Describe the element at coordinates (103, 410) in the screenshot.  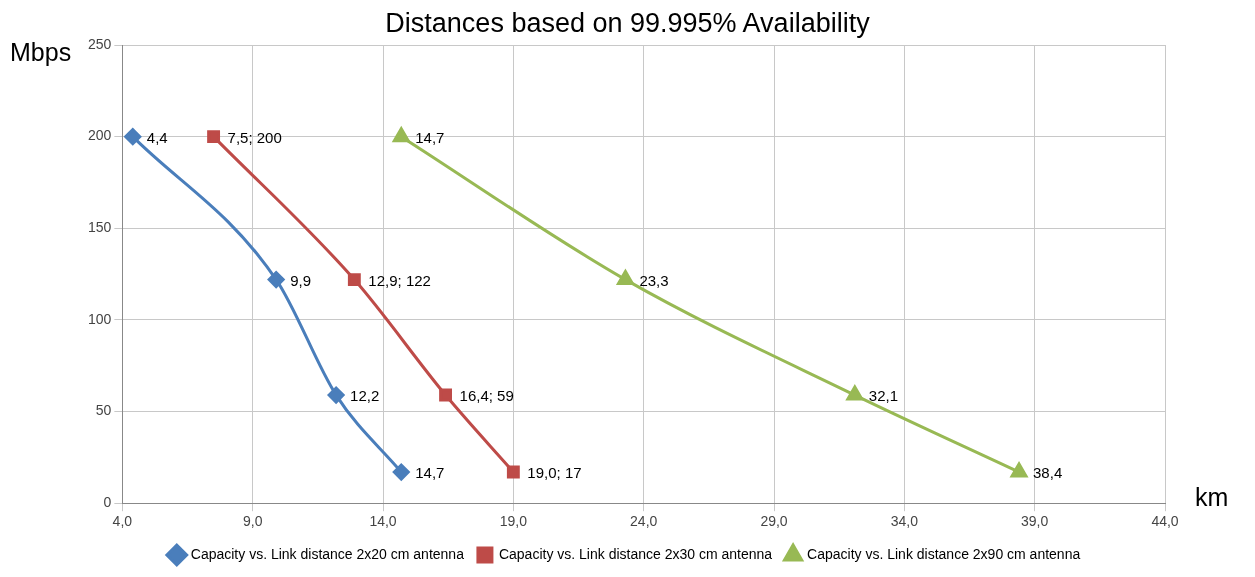
I see `y-tick-label: 50` at that location.